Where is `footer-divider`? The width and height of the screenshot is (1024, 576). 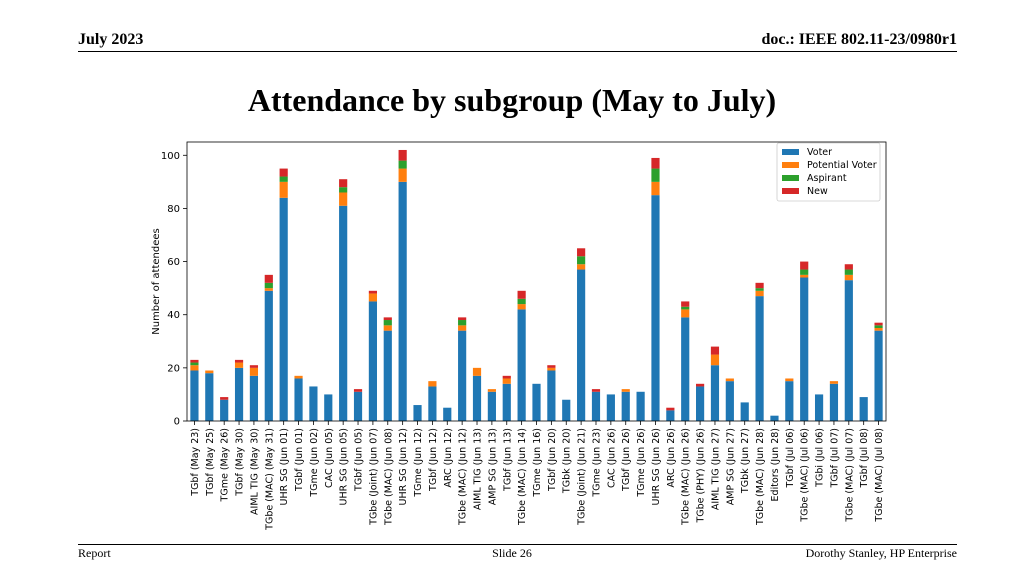
footer-divider is located at coordinates (517, 544).